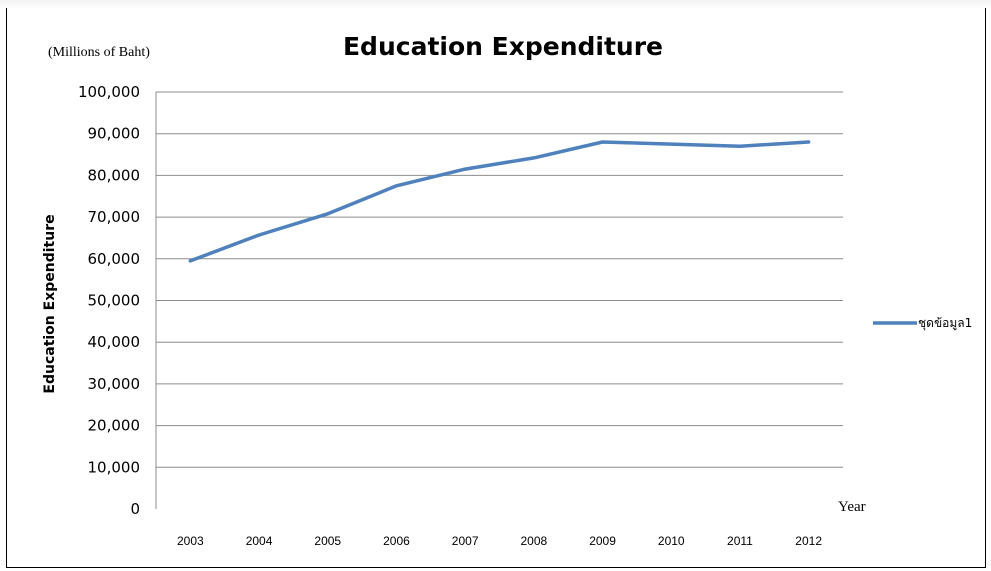 The image size is (991, 571). Describe the element at coordinates (465, 541) in the screenshot. I see `x-tick-label: 2007` at that location.